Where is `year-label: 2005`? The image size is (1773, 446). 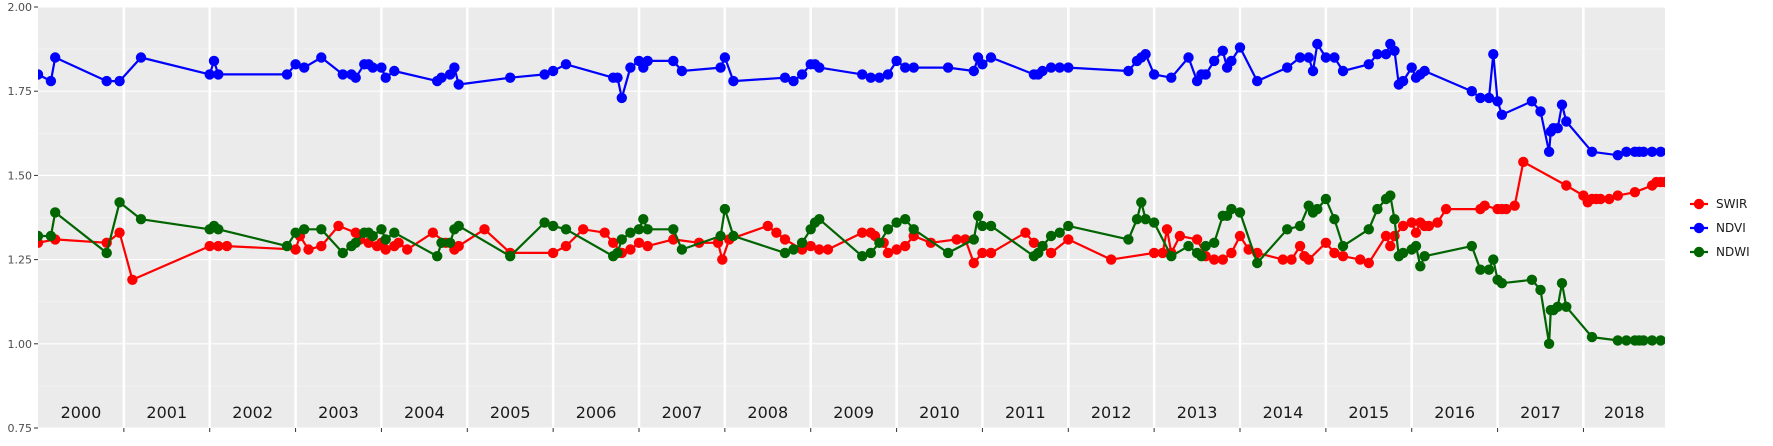
year-label: 2005 is located at coordinates (510, 412).